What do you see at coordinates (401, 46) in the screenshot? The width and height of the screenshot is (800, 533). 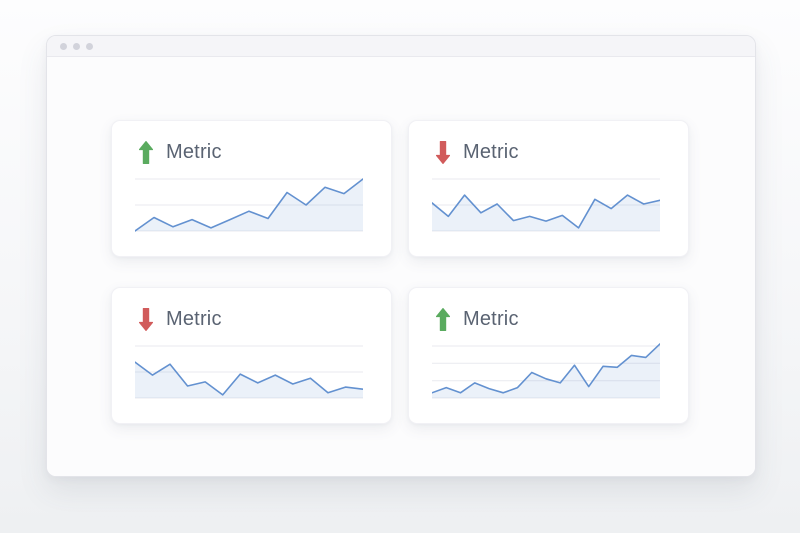 I see `window-titlebar` at bounding box center [401, 46].